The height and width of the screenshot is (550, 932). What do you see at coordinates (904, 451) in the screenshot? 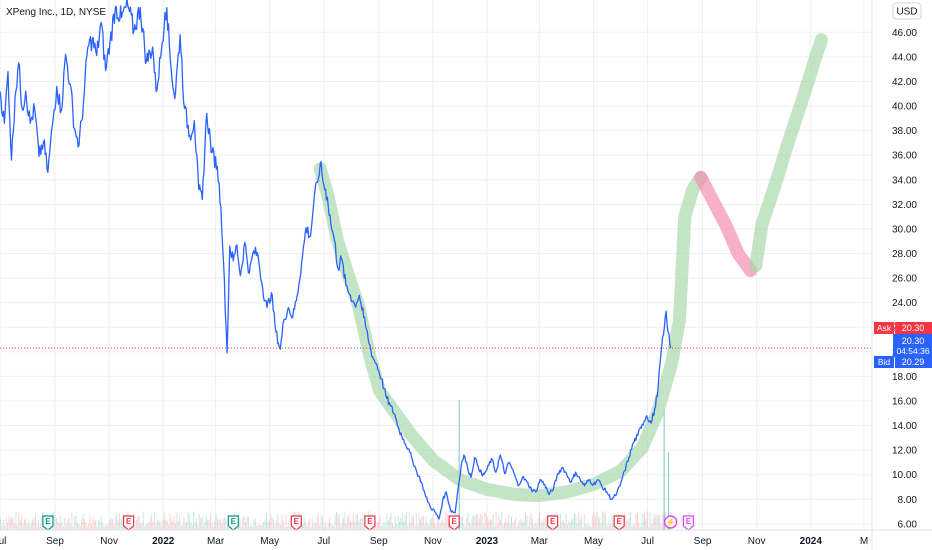
I see `y-tick-label: 12.00` at bounding box center [904, 451].